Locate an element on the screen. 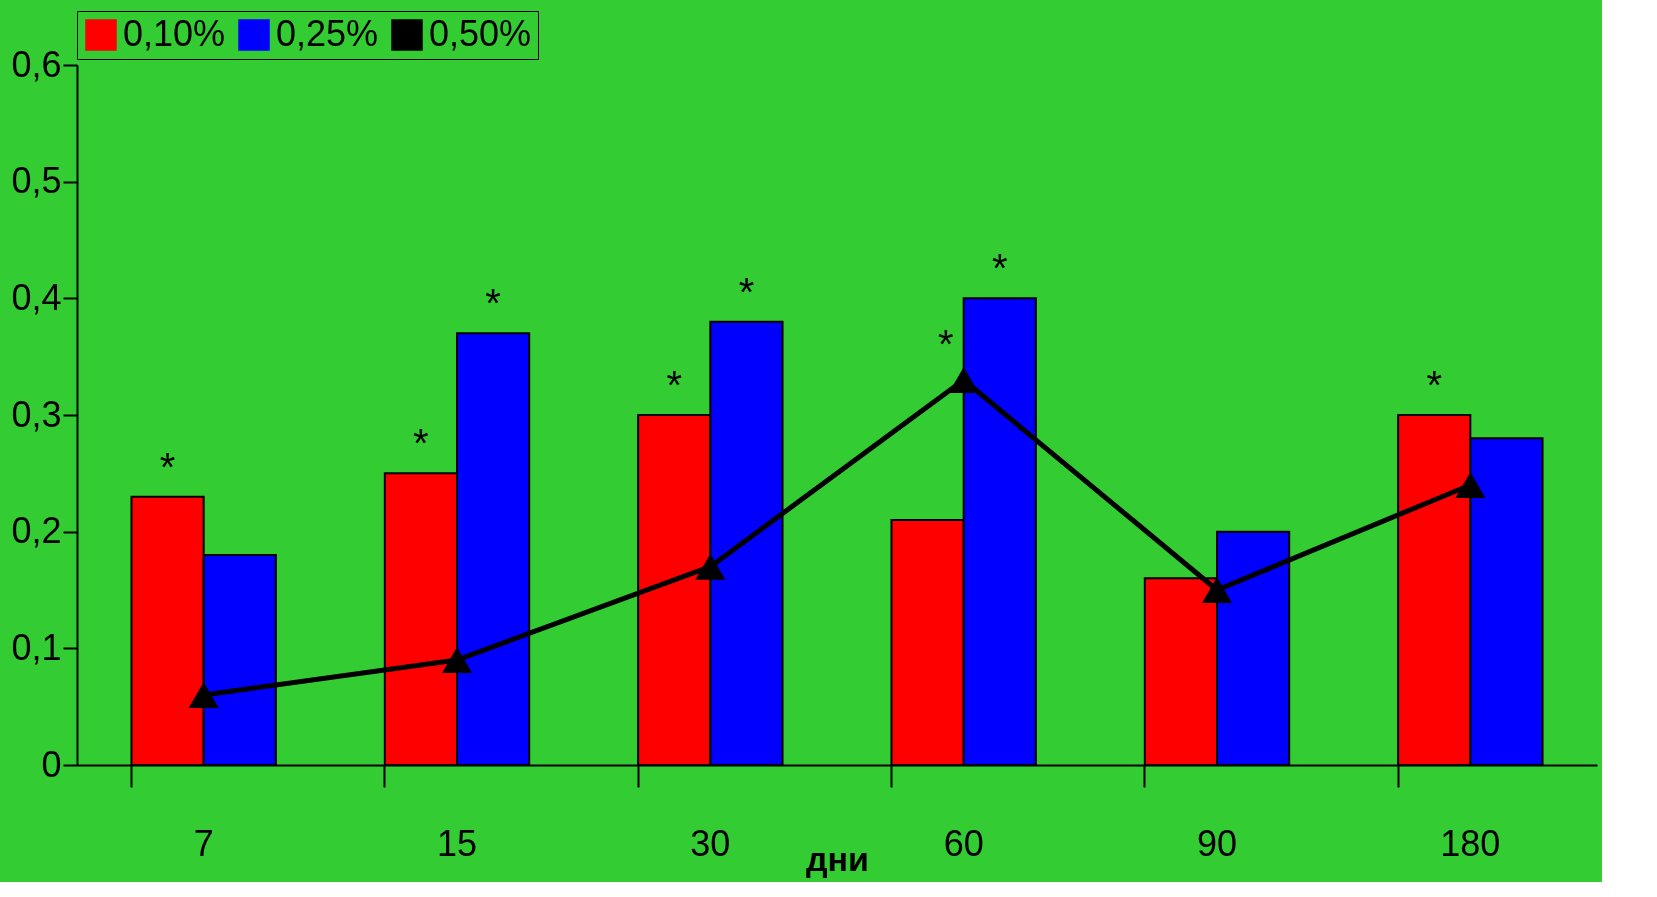  x-tick-label: 180 is located at coordinates (1470, 843).